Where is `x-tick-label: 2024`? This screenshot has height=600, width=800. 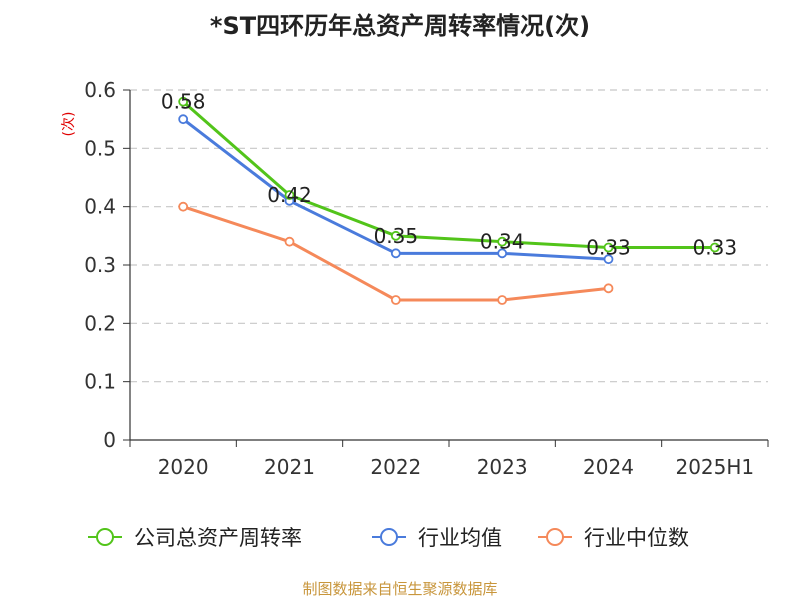
x-tick-label: 2024 is located at coordinates (608, 467).